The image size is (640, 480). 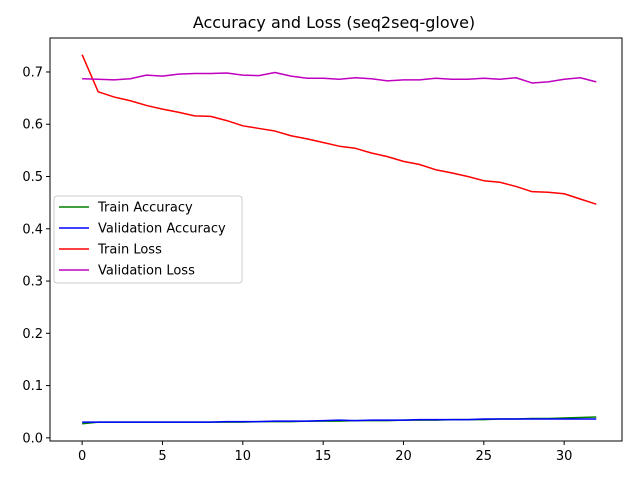 What do you see at coordinates (323, 456) in the screenshot?
I see `x-tick-label: 15` at bounding box center [323, 456].